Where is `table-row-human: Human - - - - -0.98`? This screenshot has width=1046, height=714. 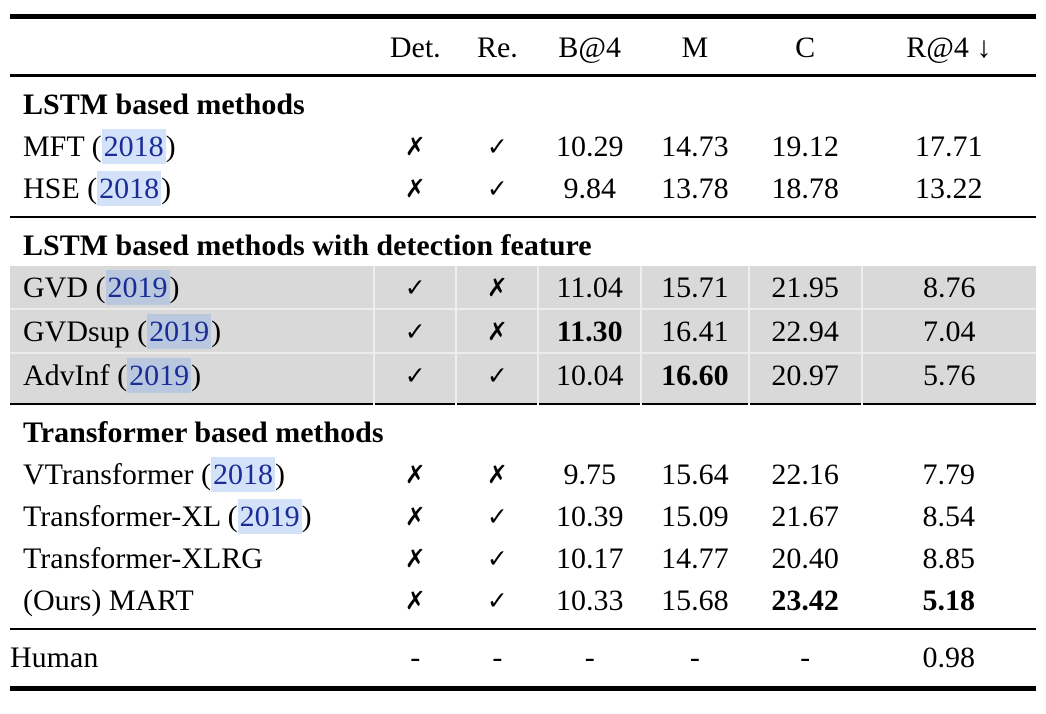
table-row-human: Human - - - - -0.98 is located at coordinates (523, 658).